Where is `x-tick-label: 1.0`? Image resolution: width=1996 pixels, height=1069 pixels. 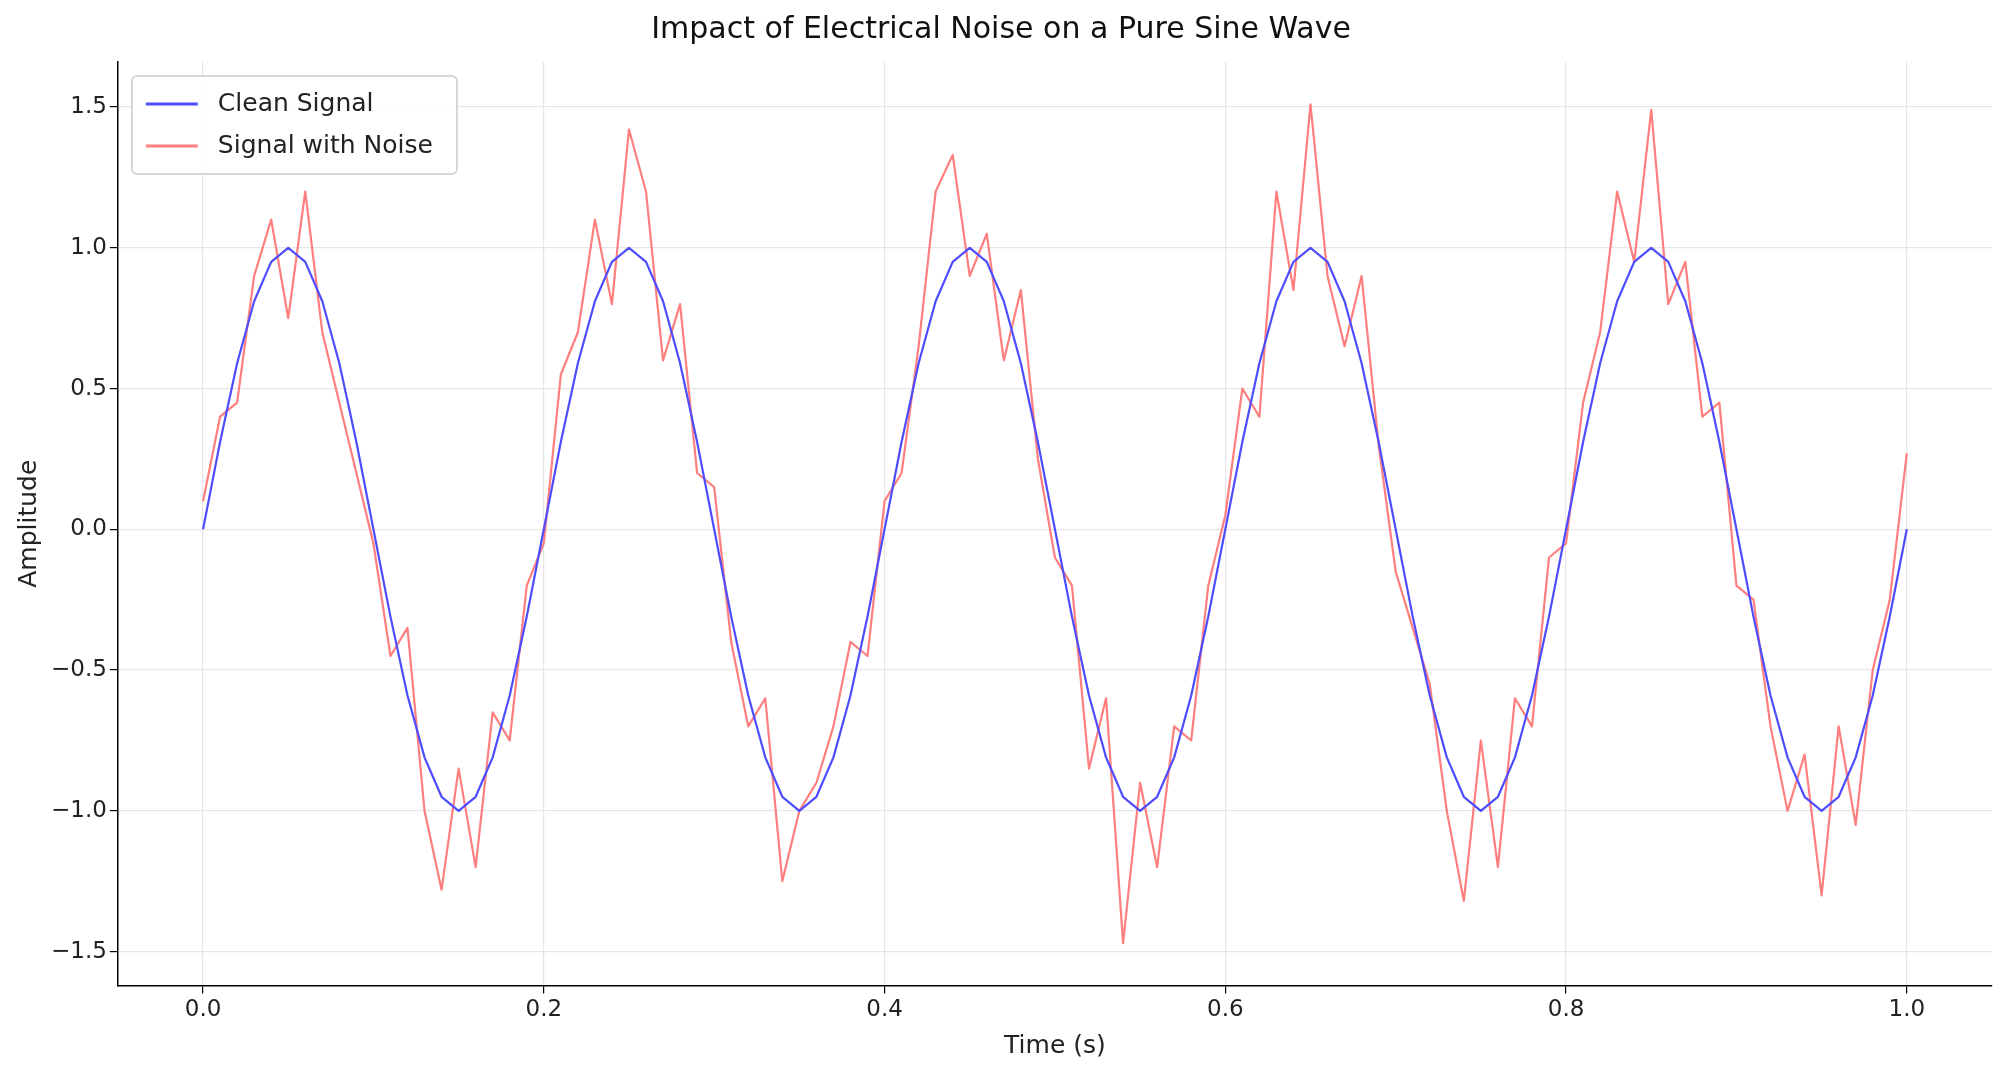
x-tick-label: 1.0 is located at coordinates (1907, 1008).